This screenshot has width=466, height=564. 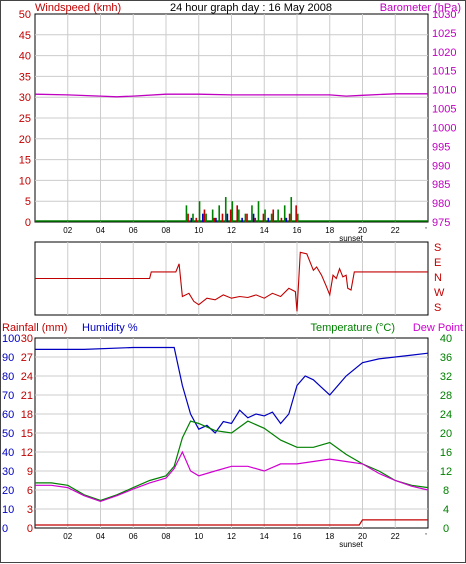 What do you see at coordinates (8, 491) in the screenshot?
I see `humidity-tick-label: 20` at bounding box center [8, 491].